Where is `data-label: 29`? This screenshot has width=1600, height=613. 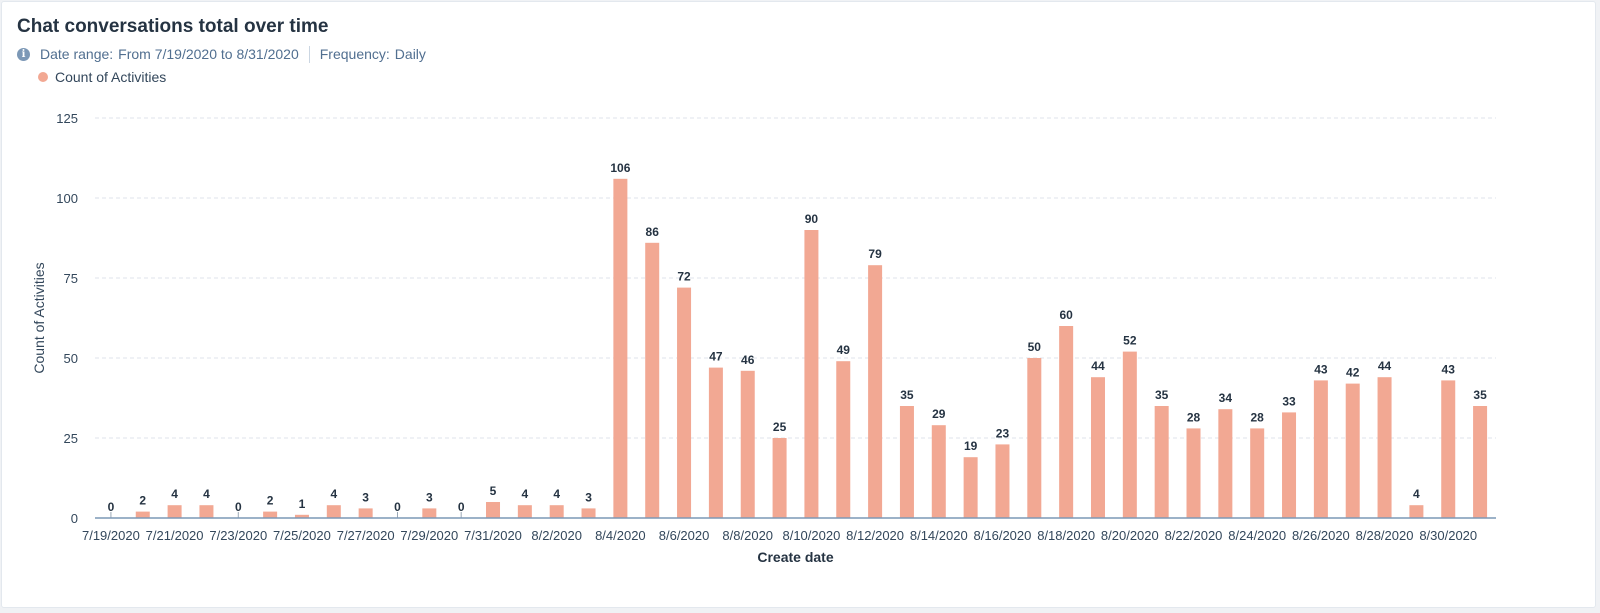 data-label: 29 is located at coordinates (939, 414).